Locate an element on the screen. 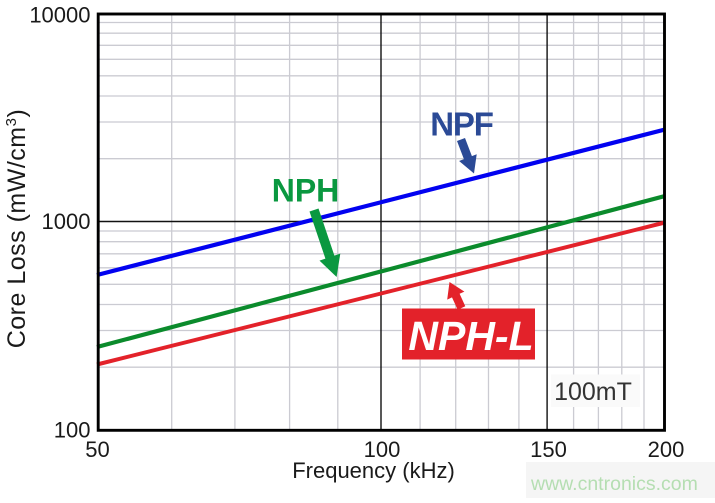 This screenshot has width=715, height=503. svg-text: Core Loss (mW/cm3) is located at coordinates (17, 229).